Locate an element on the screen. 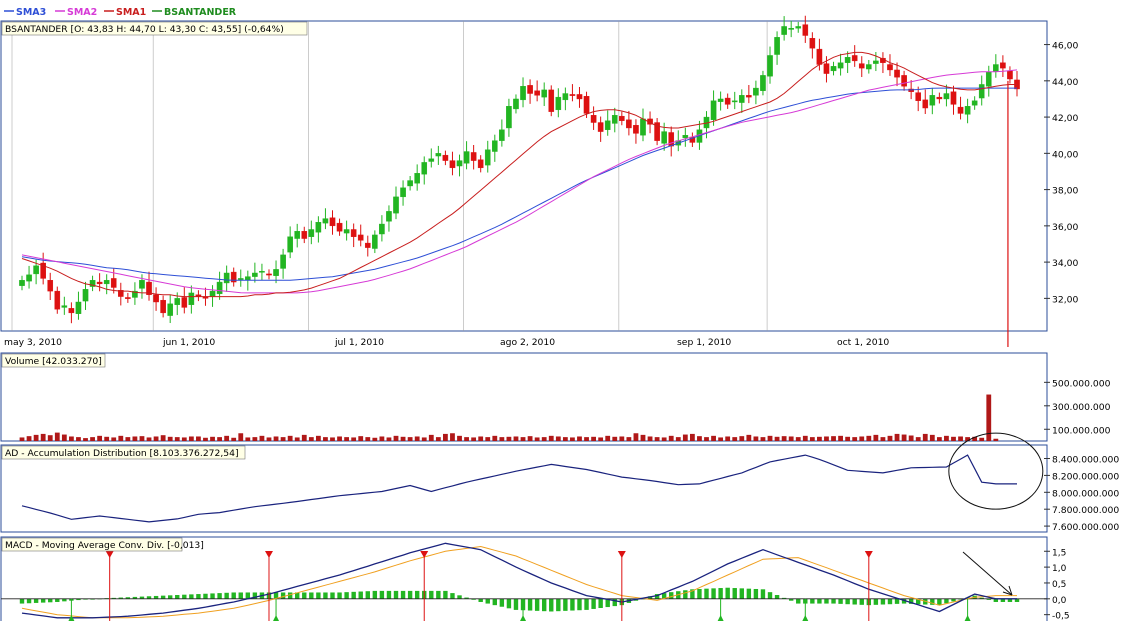  y-tick-label: 32,00 is located at coordinates (1065, 299).